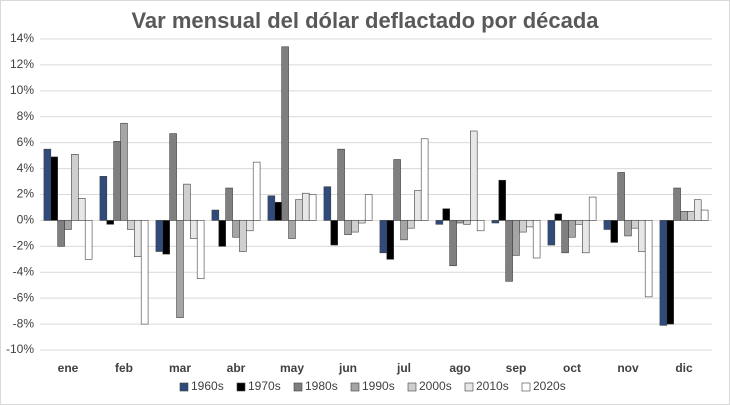  I want to click on legend-label: 2000s, so click(435, 386).